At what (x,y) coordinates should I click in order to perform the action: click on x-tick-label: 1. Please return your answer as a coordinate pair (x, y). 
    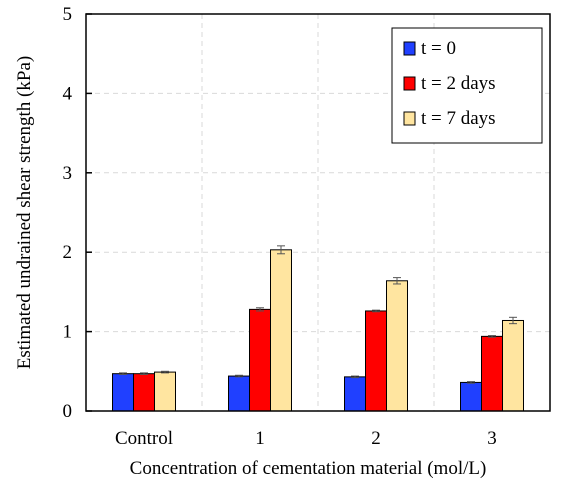
    Looking at the image, I should click on (260, 438).